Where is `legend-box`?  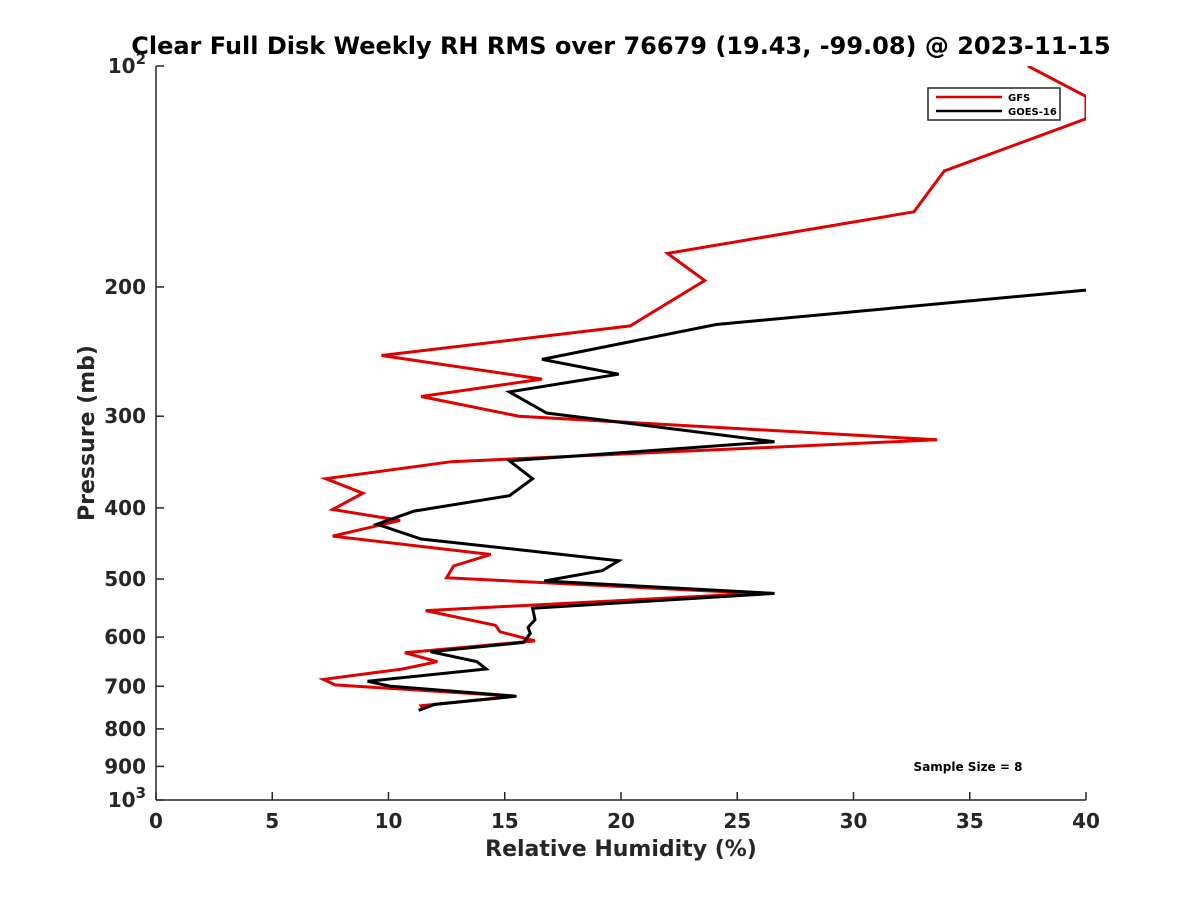
legend-box is located at coordinates (994, 104).